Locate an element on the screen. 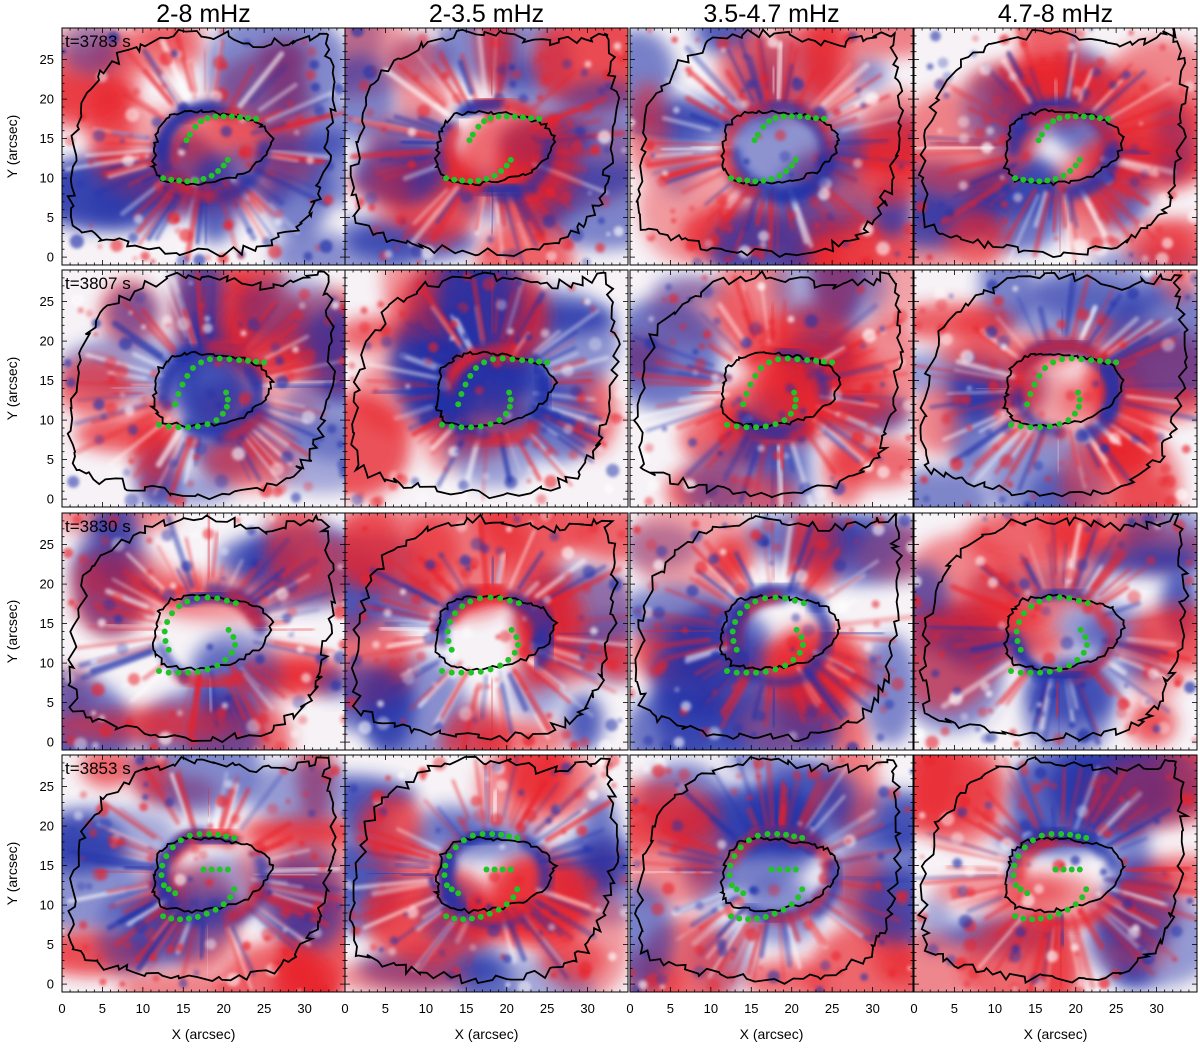 The width and height of the screenshot is (1200, 1057). time-label: t=3783 s is located at coordinates (98, 41).